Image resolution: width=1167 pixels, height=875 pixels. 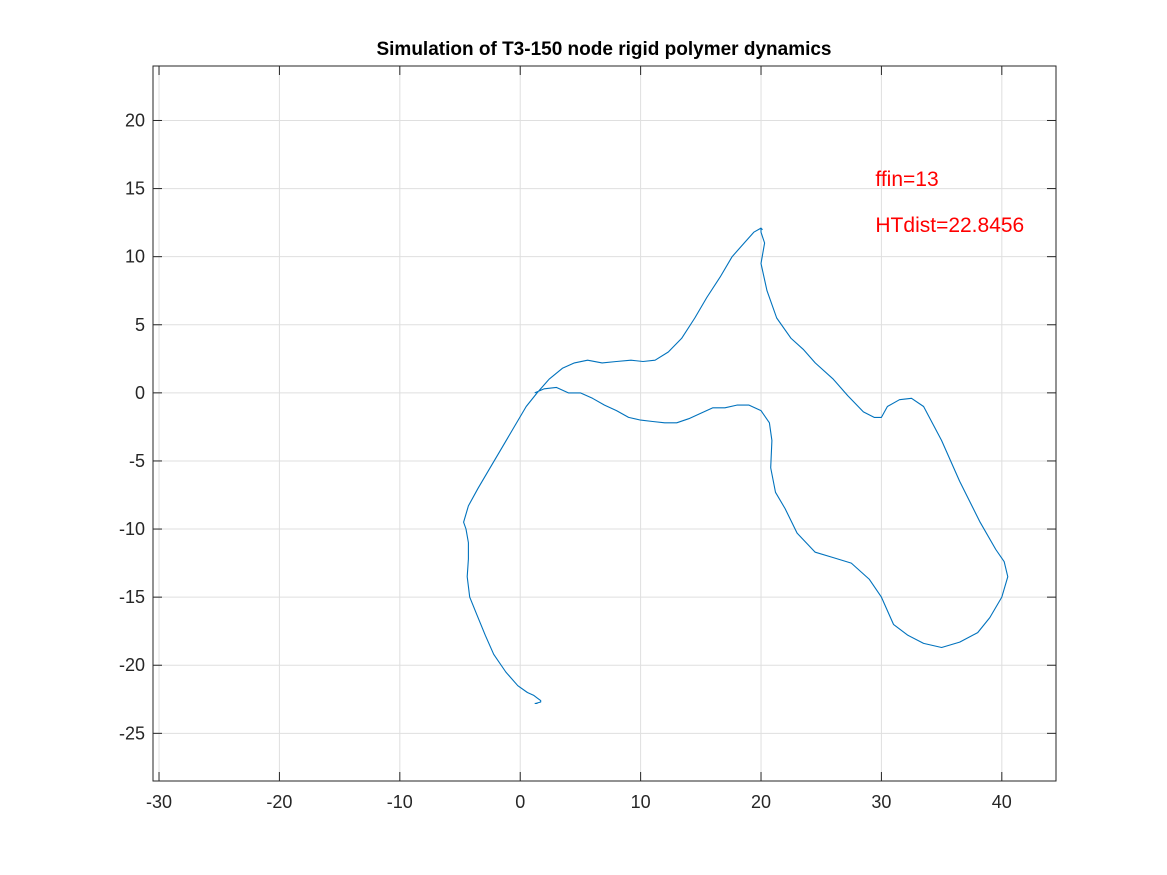 I want to click on y-tick-label: 20, so click(x=135, y=120).